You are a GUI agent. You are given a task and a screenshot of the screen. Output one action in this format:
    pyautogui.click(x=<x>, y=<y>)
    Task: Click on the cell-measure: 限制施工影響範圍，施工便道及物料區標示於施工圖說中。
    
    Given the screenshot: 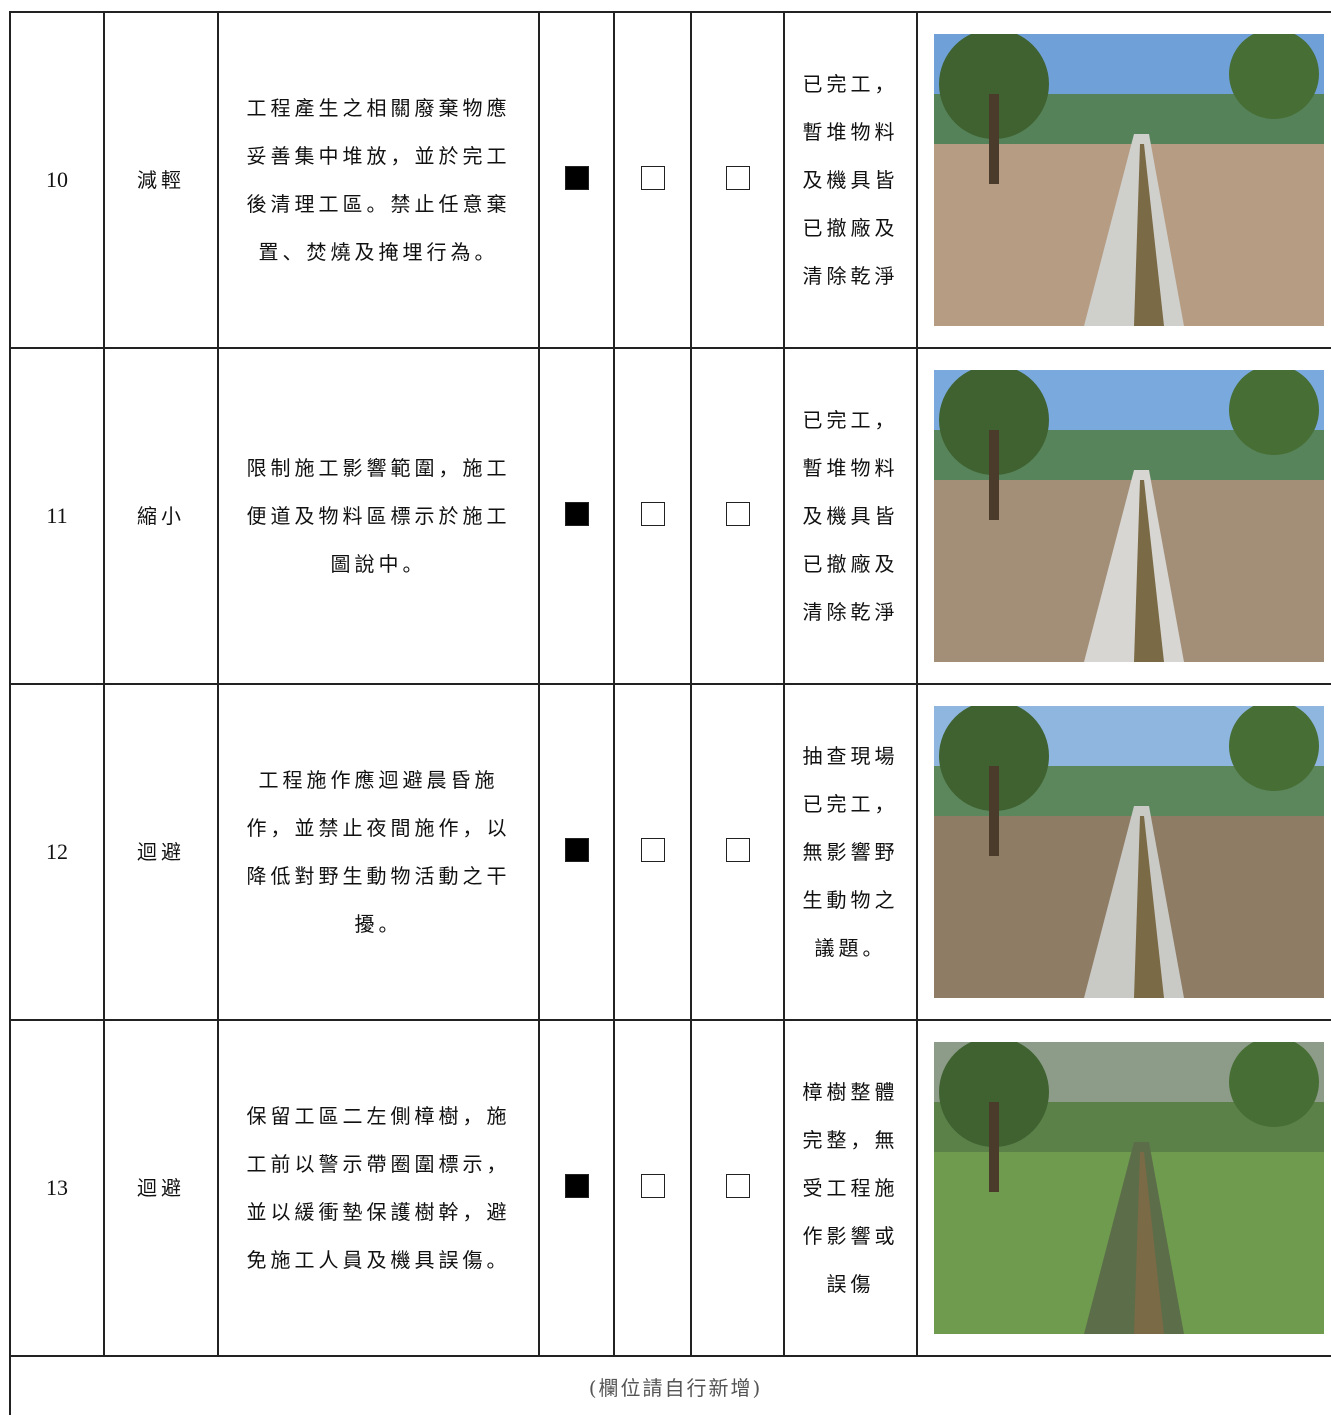 What is the action you would take?
    pyautogui.click(x=378, y=516)
    